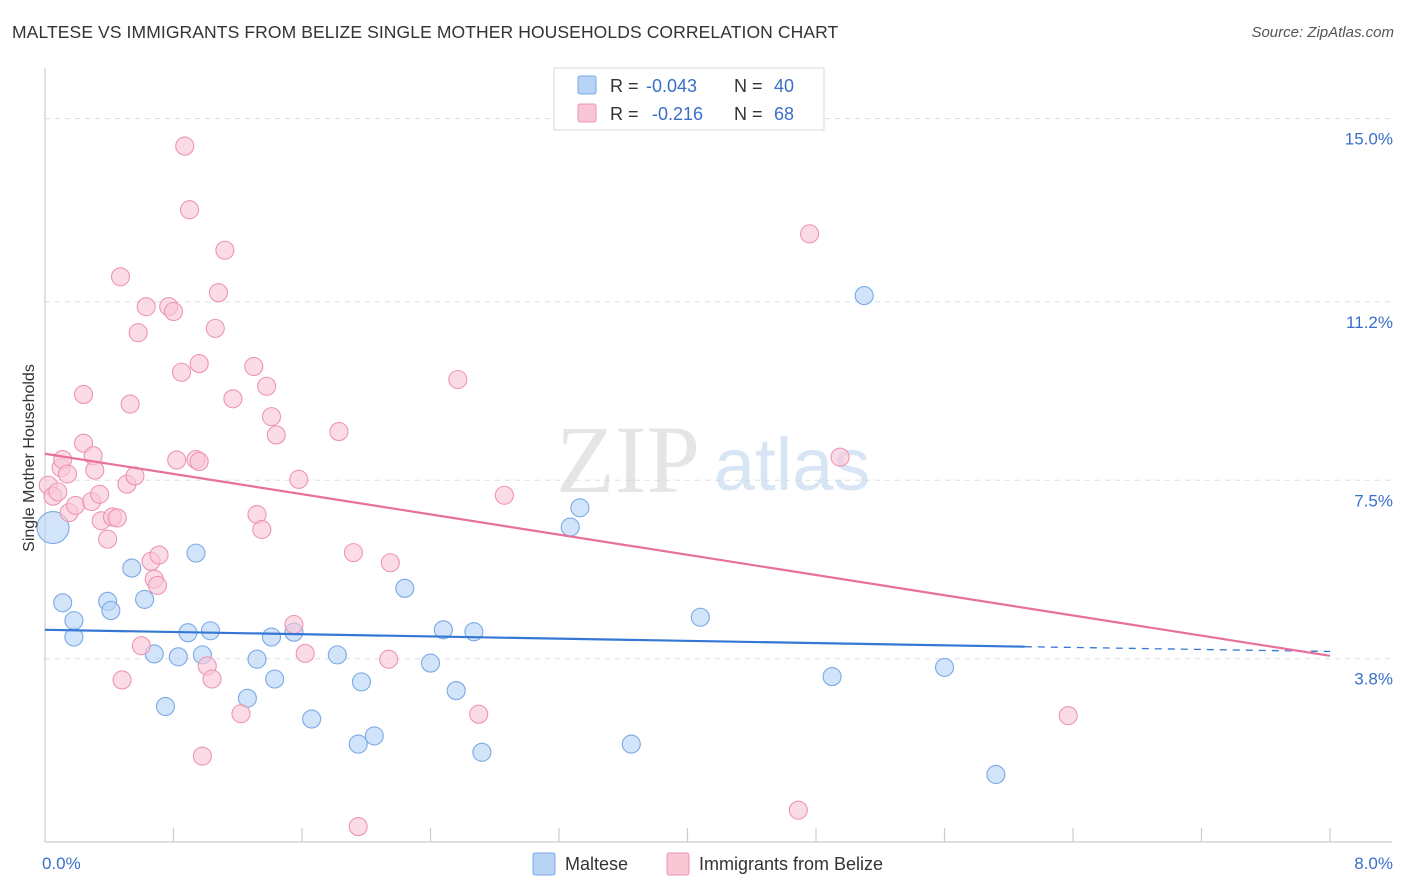 The image size is (1406, 892). What do you see at coordinates (784, 86) in the screenshot?
I see `stats-n-value-maltese: 40` at bounding box center [784, 86].